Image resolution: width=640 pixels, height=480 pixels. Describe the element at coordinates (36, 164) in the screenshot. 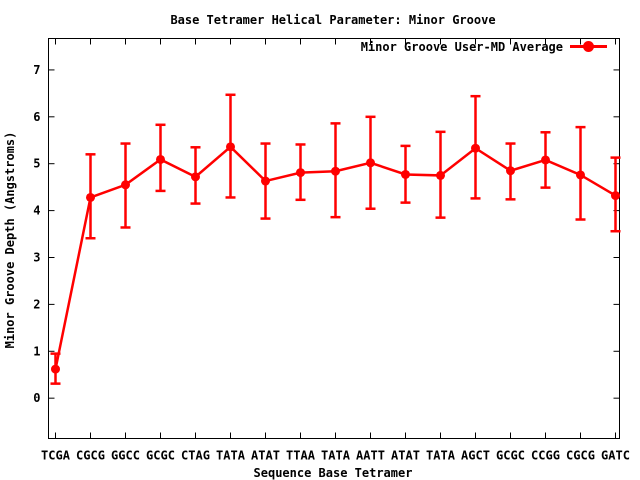

I see `y-tick-label: 5` at that location.